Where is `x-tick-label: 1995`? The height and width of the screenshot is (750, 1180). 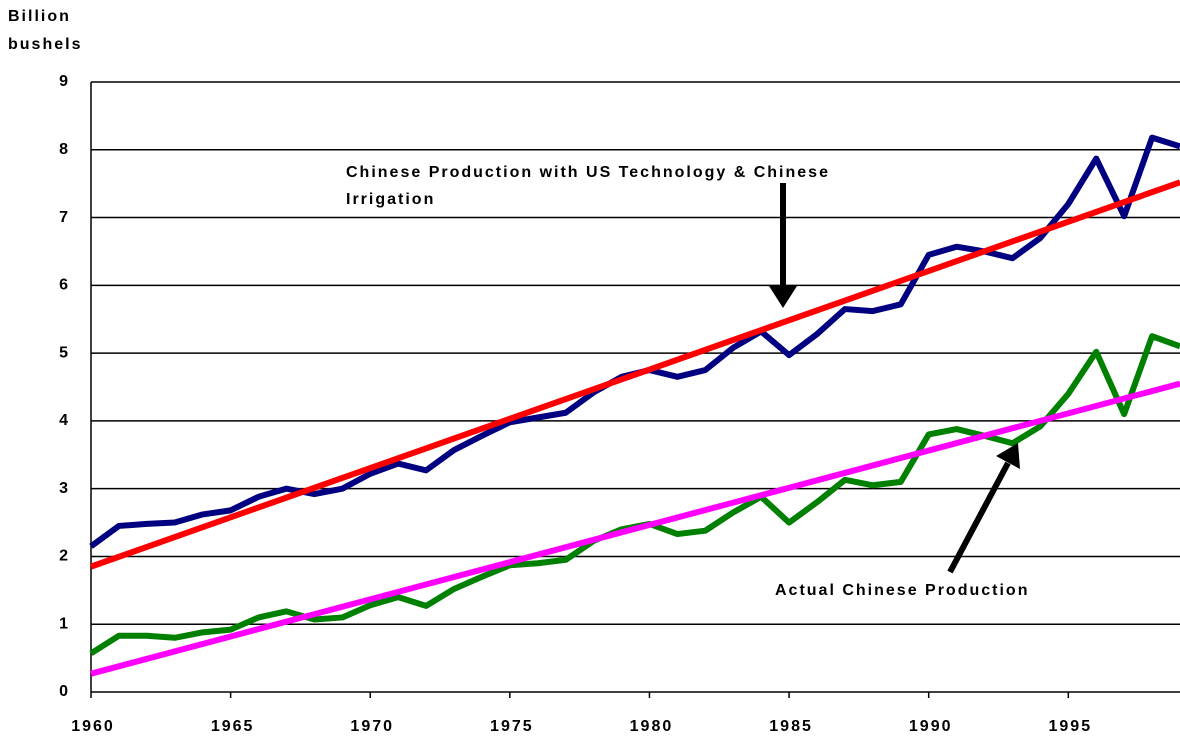
x-tick-label: 1995 is located at coordinates (1071, 726).